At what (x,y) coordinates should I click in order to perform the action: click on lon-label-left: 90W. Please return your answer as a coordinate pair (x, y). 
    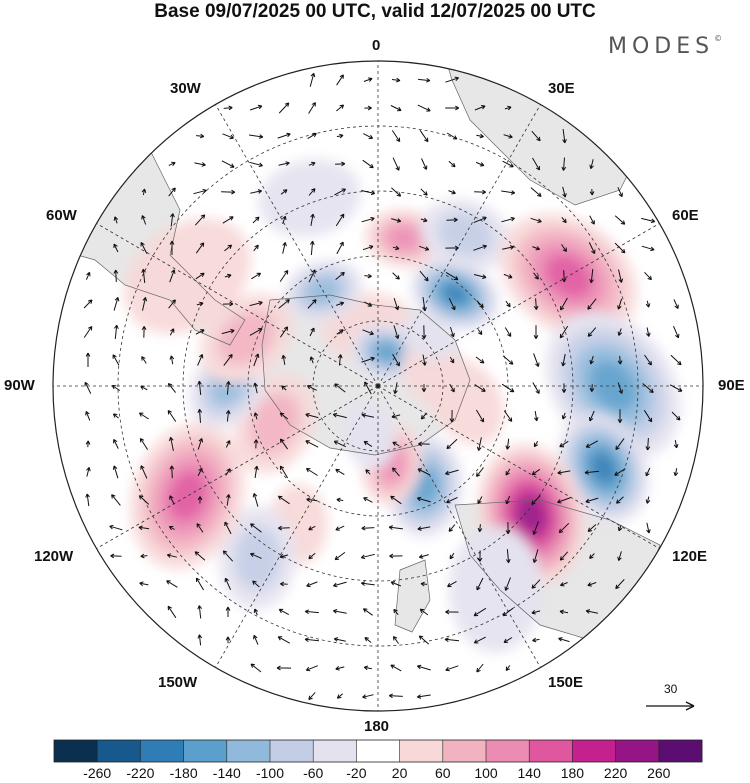
    Looking at the image, I should click on (19, 385).